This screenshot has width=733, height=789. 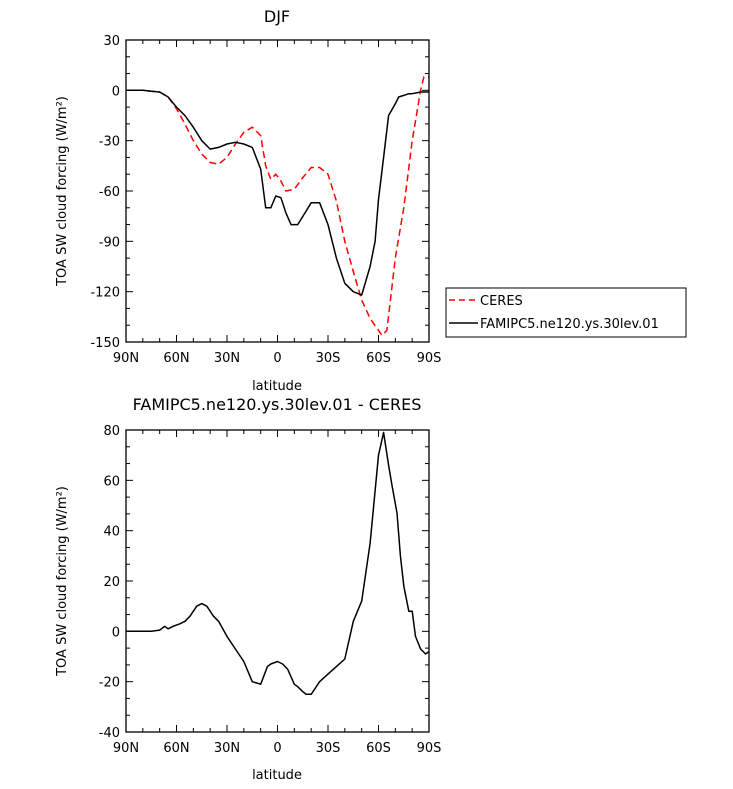 What do you see at coordinates (277, 358) in the screenshot?
I see `top-x-tick-label: 0` at bounding box center [277, 358].